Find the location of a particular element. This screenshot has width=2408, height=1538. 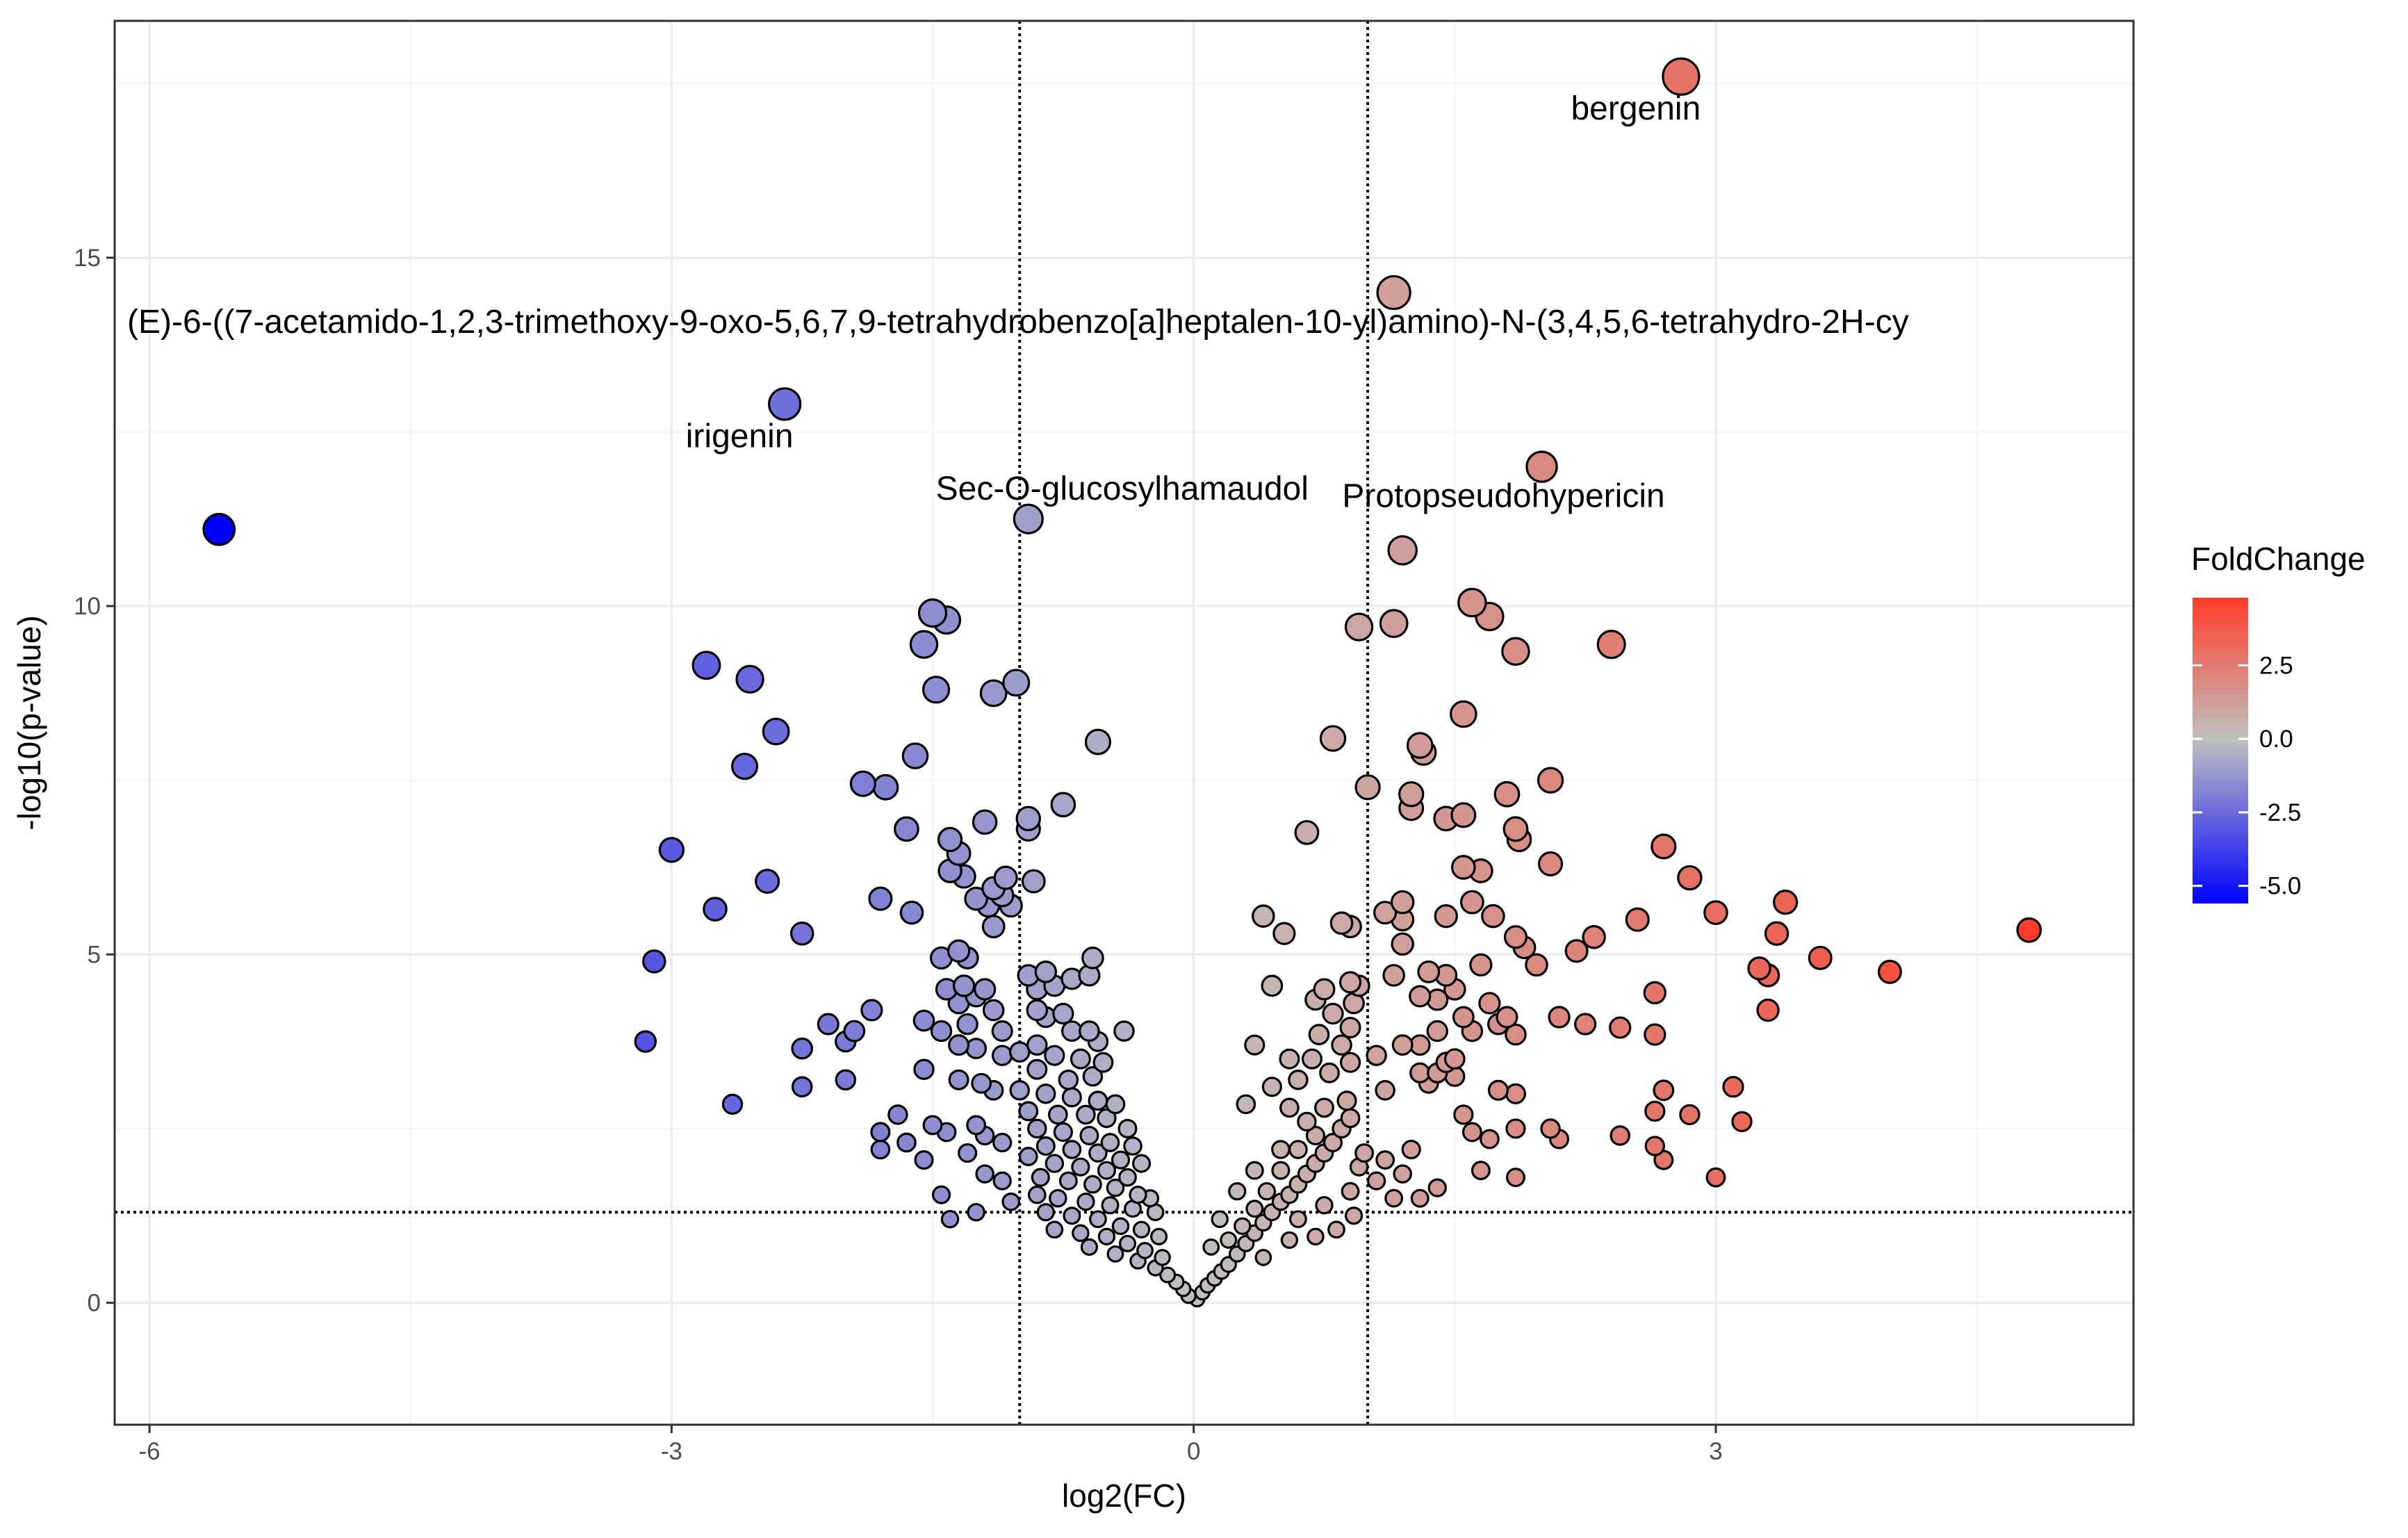

annotation-irigenin: irigenin is located at coordinates (740, 436).